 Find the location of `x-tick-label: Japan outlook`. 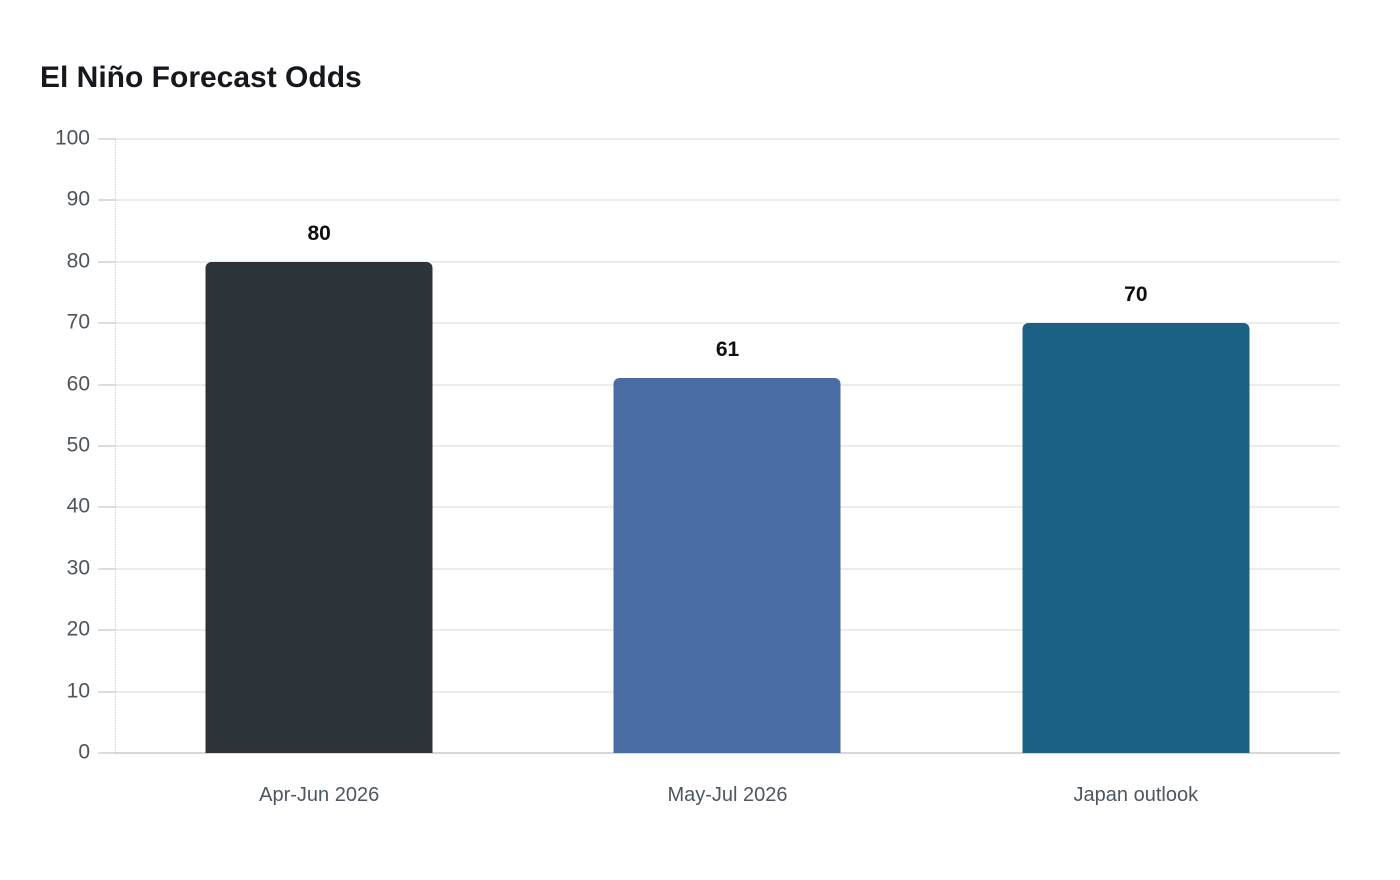

x-tick-label: Japan outlook is located at coordinates (1136, 795).